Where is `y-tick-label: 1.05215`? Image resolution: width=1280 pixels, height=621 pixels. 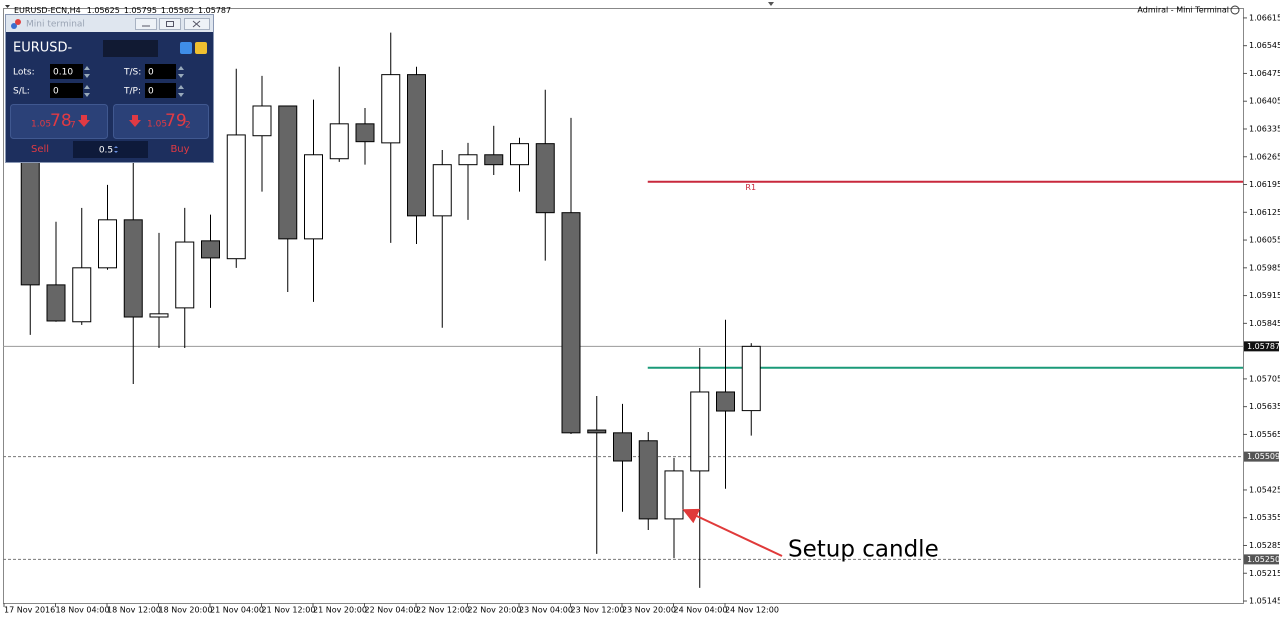
y-tick-label: 1.05215 is located at coordinates (1264, 573).